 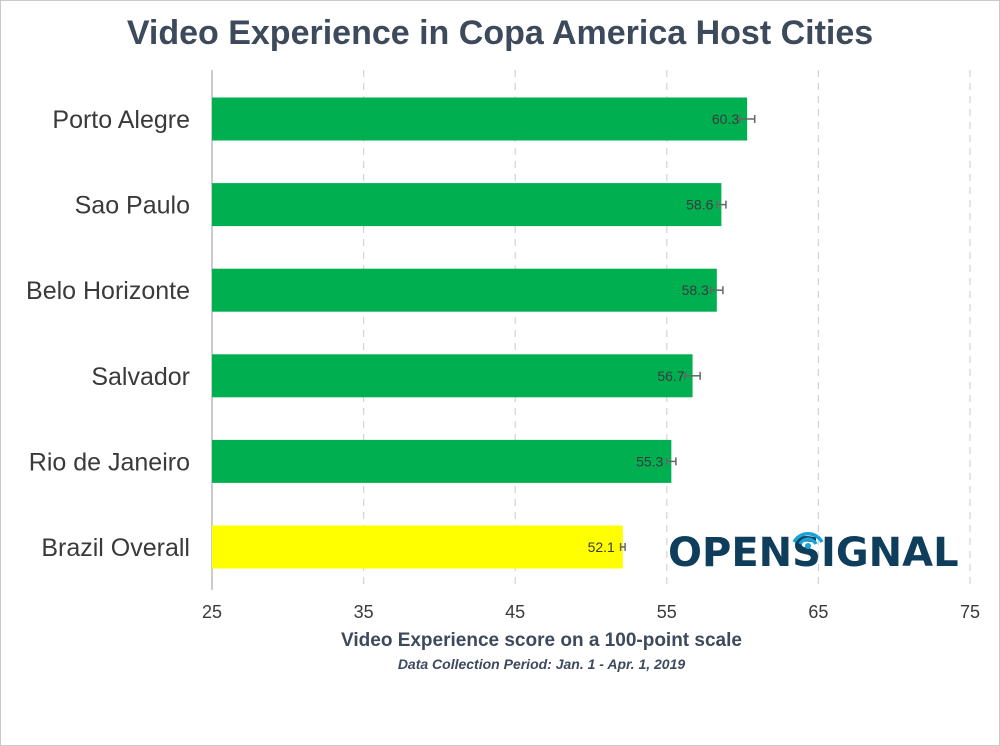 I want to click on category-label: Porto Alegre, so click(x=121, y=120).